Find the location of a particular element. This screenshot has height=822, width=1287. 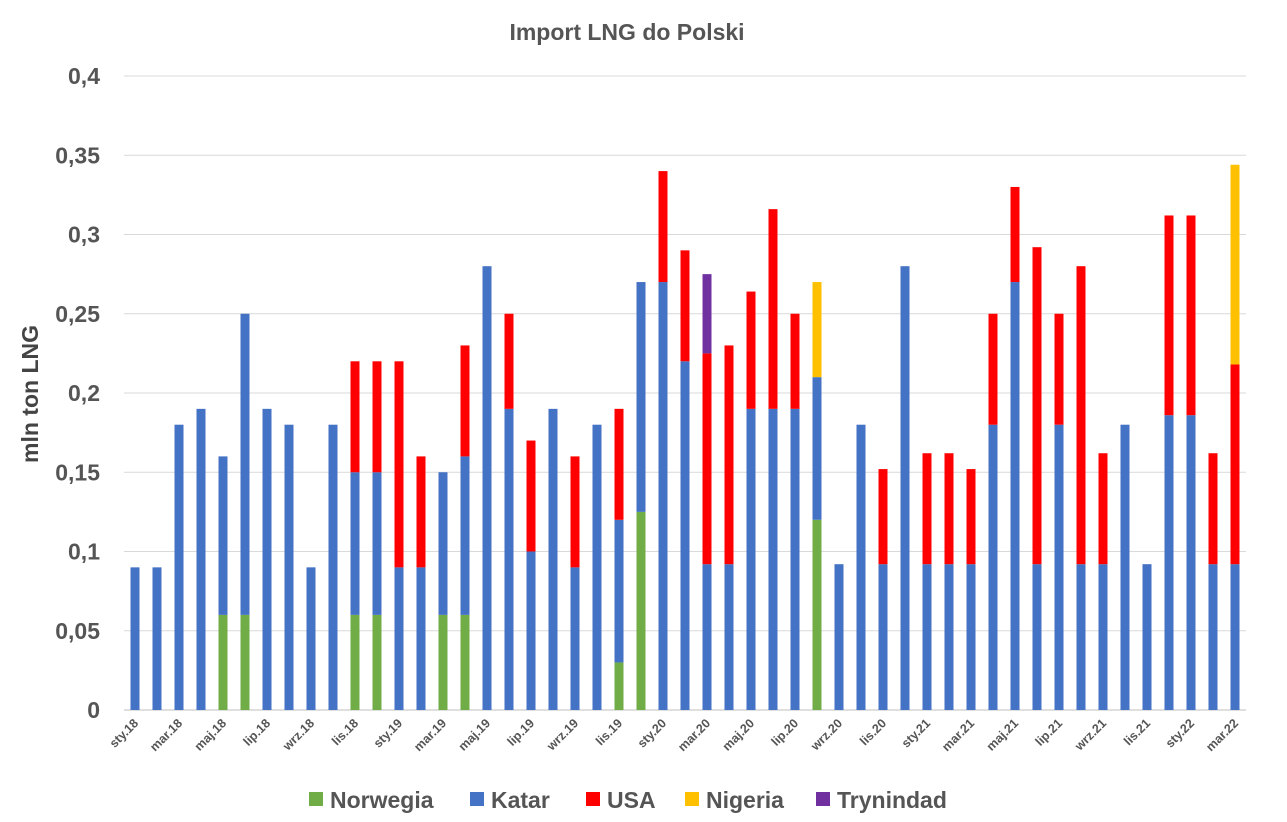

y-tick-label: 0,2 is located at coordinates (84, 393).